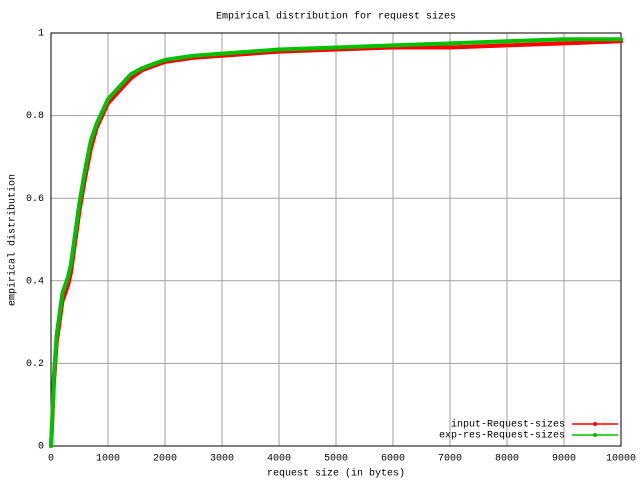 The image size is (640, 480). What do you see at coordinates (51, 459) in the screenshot?
I see `x-tick-label: 0` at bounding box center [51, 459].